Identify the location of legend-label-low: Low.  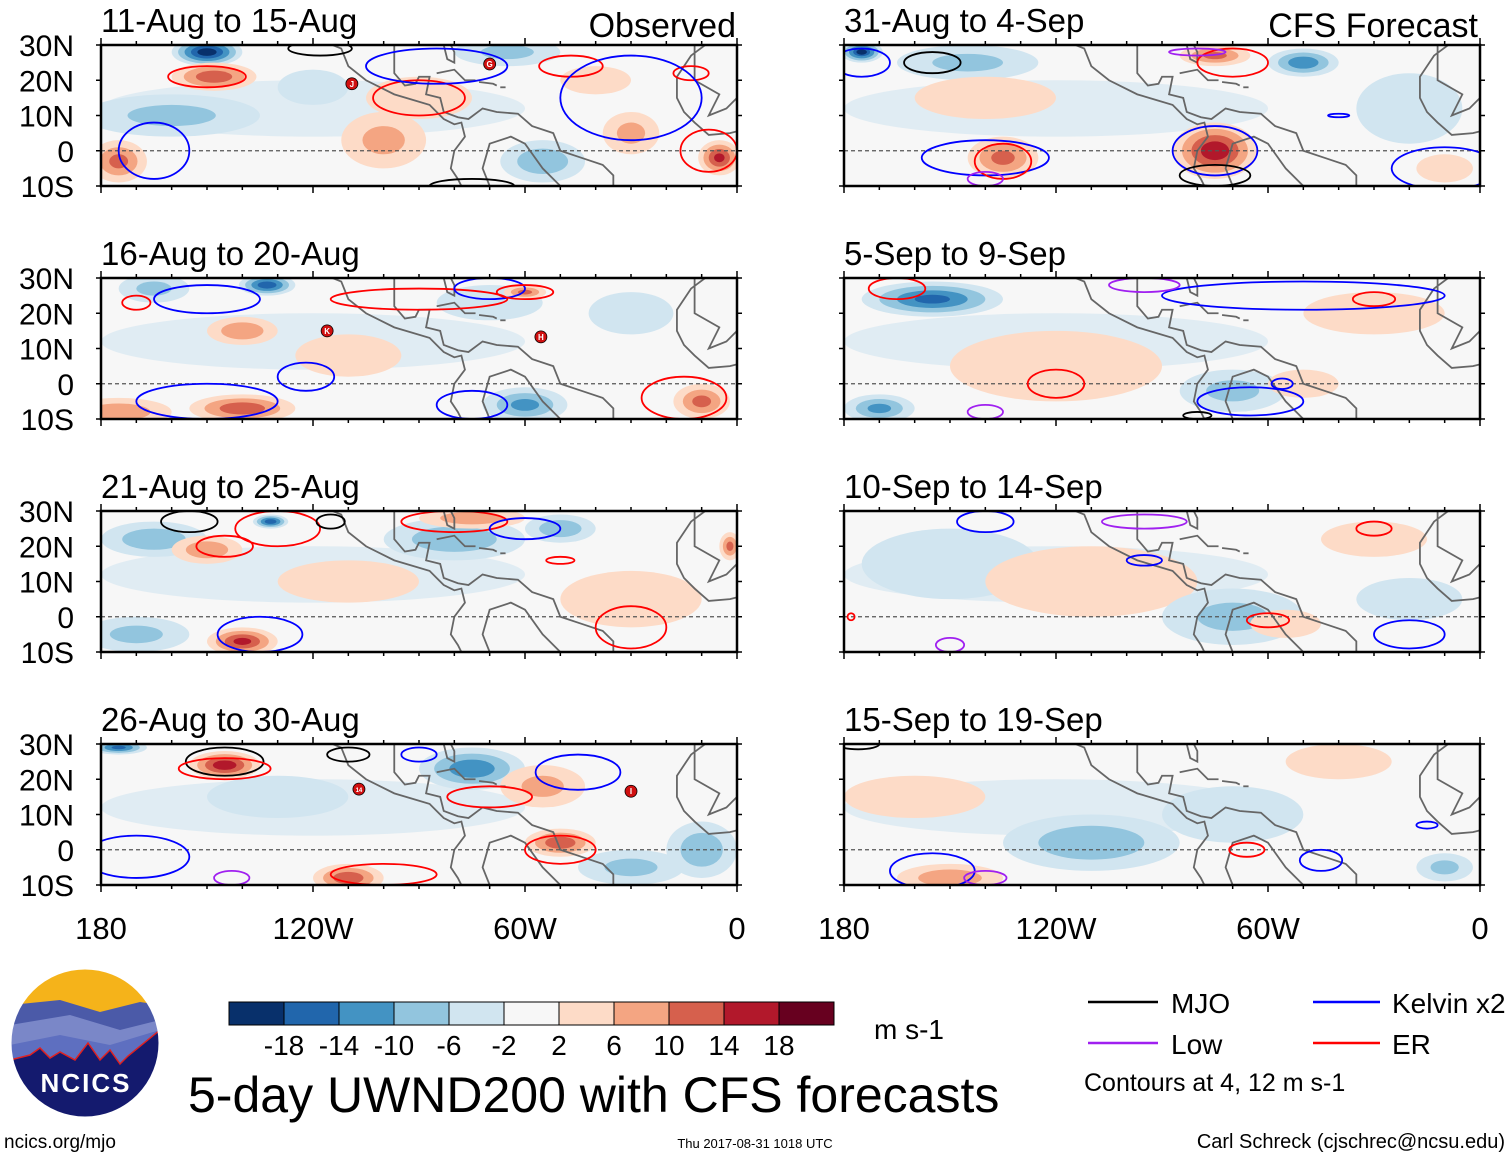
(1197, 1044).